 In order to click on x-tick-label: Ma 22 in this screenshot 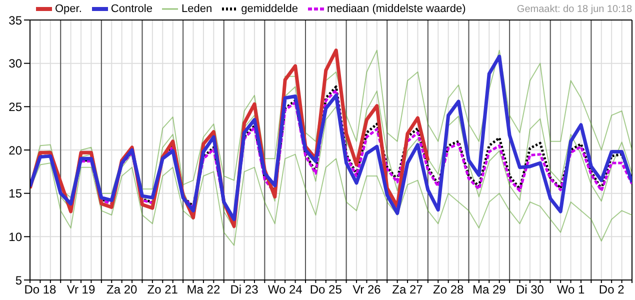, I will do `click(203, 289)`.